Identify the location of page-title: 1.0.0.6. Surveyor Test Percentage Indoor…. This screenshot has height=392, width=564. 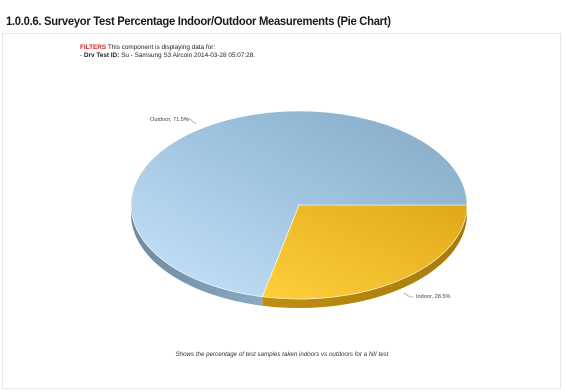
(198, 21).